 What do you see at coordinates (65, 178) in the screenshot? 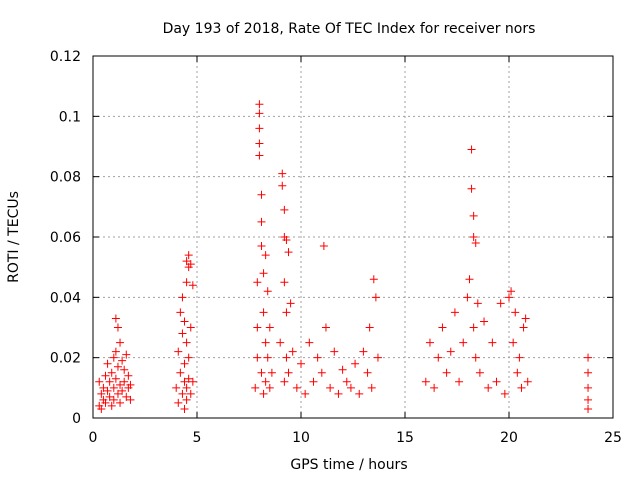
I see `y-tick-label: 0.08` at bounding box center [65, 178].